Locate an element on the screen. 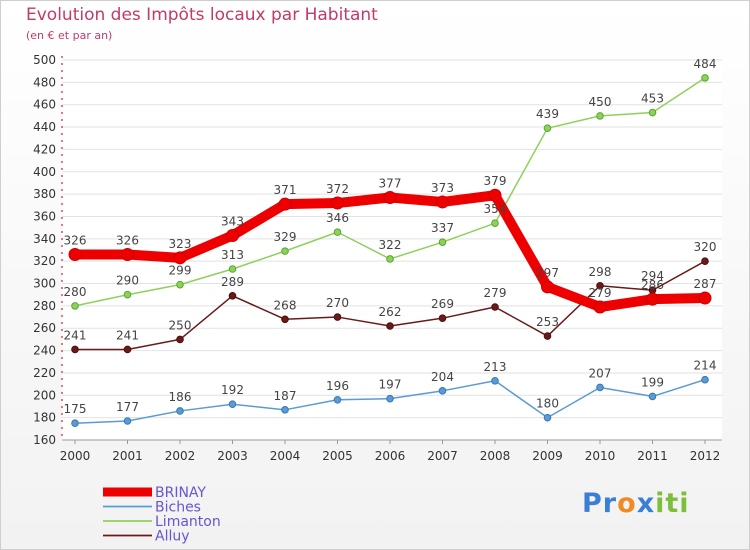 This screenshot has height=550, width=750. y-tick-label: 460 is located at coordinates (44, 105).